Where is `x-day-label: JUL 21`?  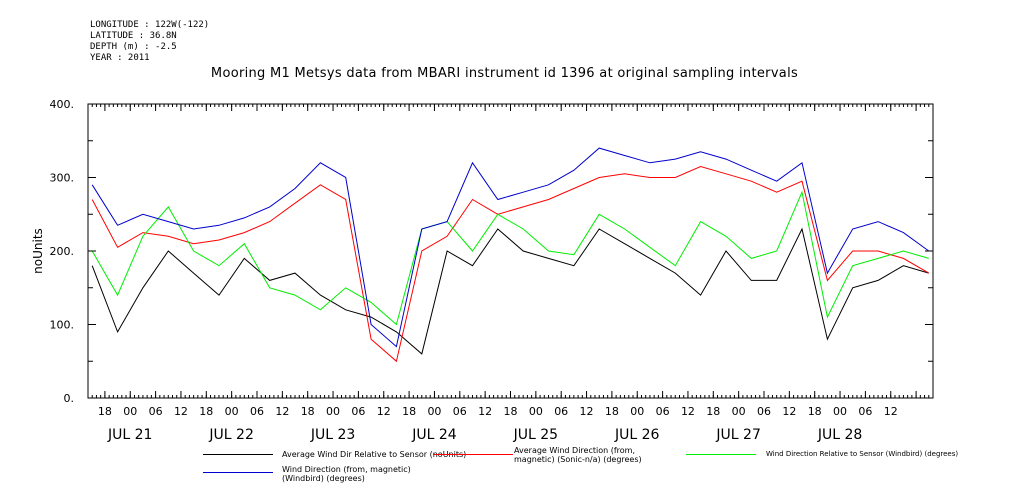
x-day-label: JUL 21 is located at coordinates (129, 435).